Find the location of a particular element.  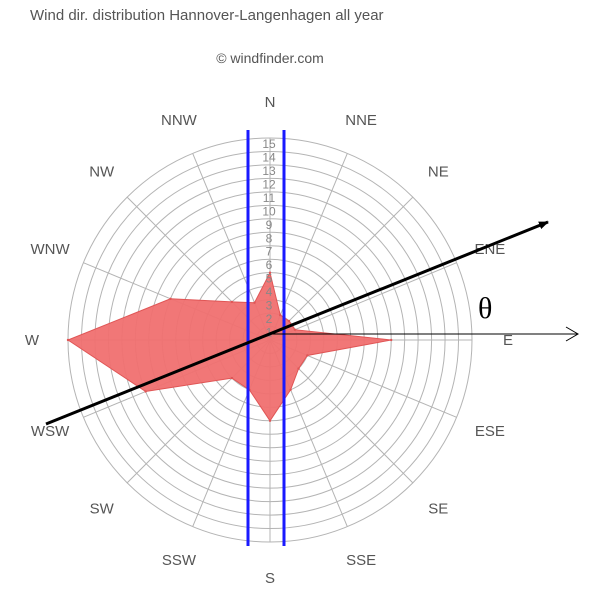

rose-point-wsw is located at coordinates (145, 391).